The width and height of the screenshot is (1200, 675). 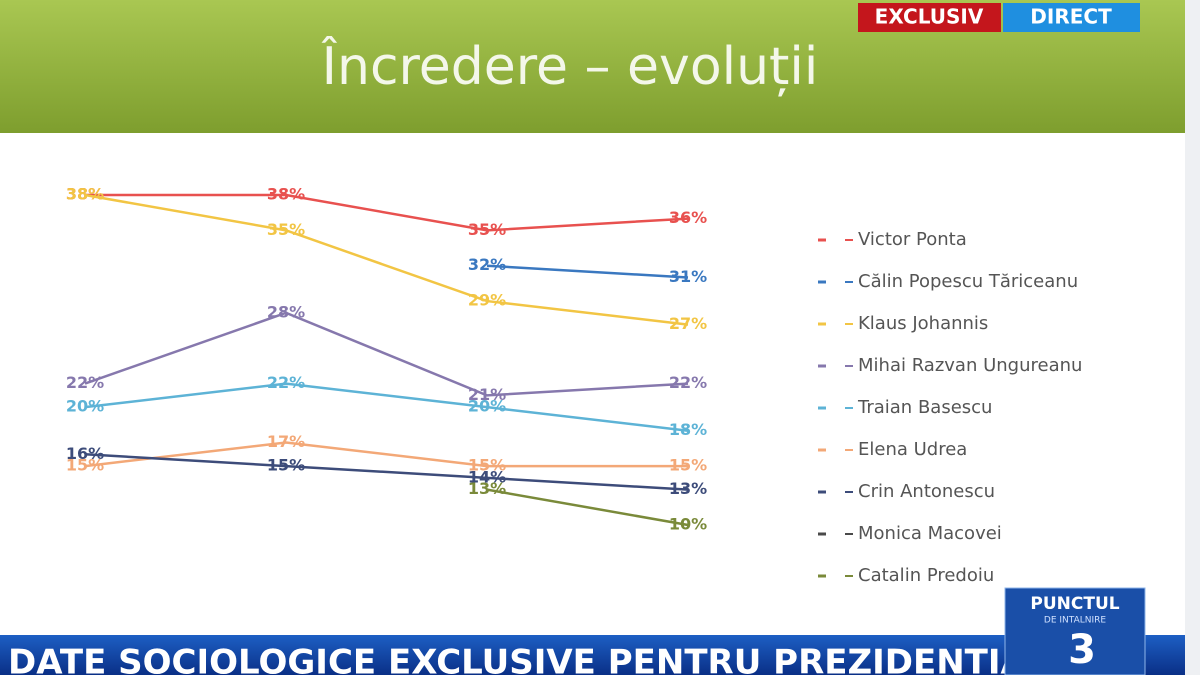 I want to click on live-badge, so click(x=1071, y=17).